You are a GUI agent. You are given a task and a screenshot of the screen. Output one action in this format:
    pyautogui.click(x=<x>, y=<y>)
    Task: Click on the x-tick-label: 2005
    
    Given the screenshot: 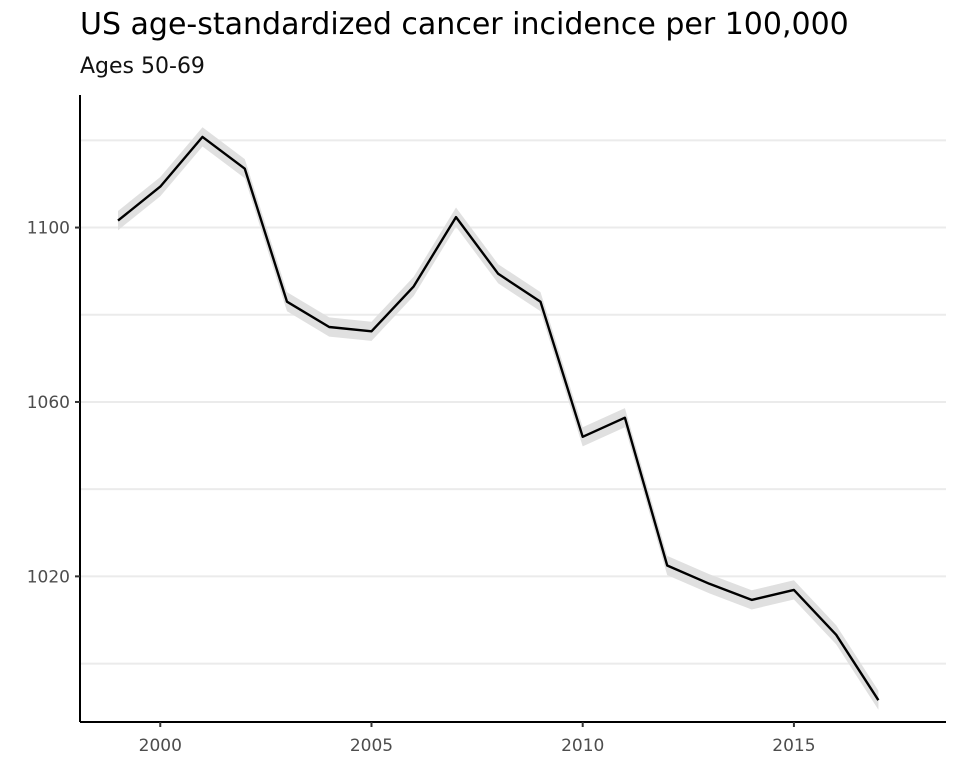 What is the action you would take?
    pyautogui.click(x=371, y=746)
    